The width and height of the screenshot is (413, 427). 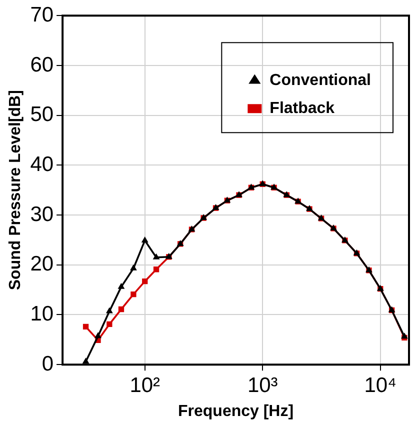 What do you see at coordinates (42, 314) in the screenshot?
I see `y-tick-label: 10` at bounding box center [42, 314].